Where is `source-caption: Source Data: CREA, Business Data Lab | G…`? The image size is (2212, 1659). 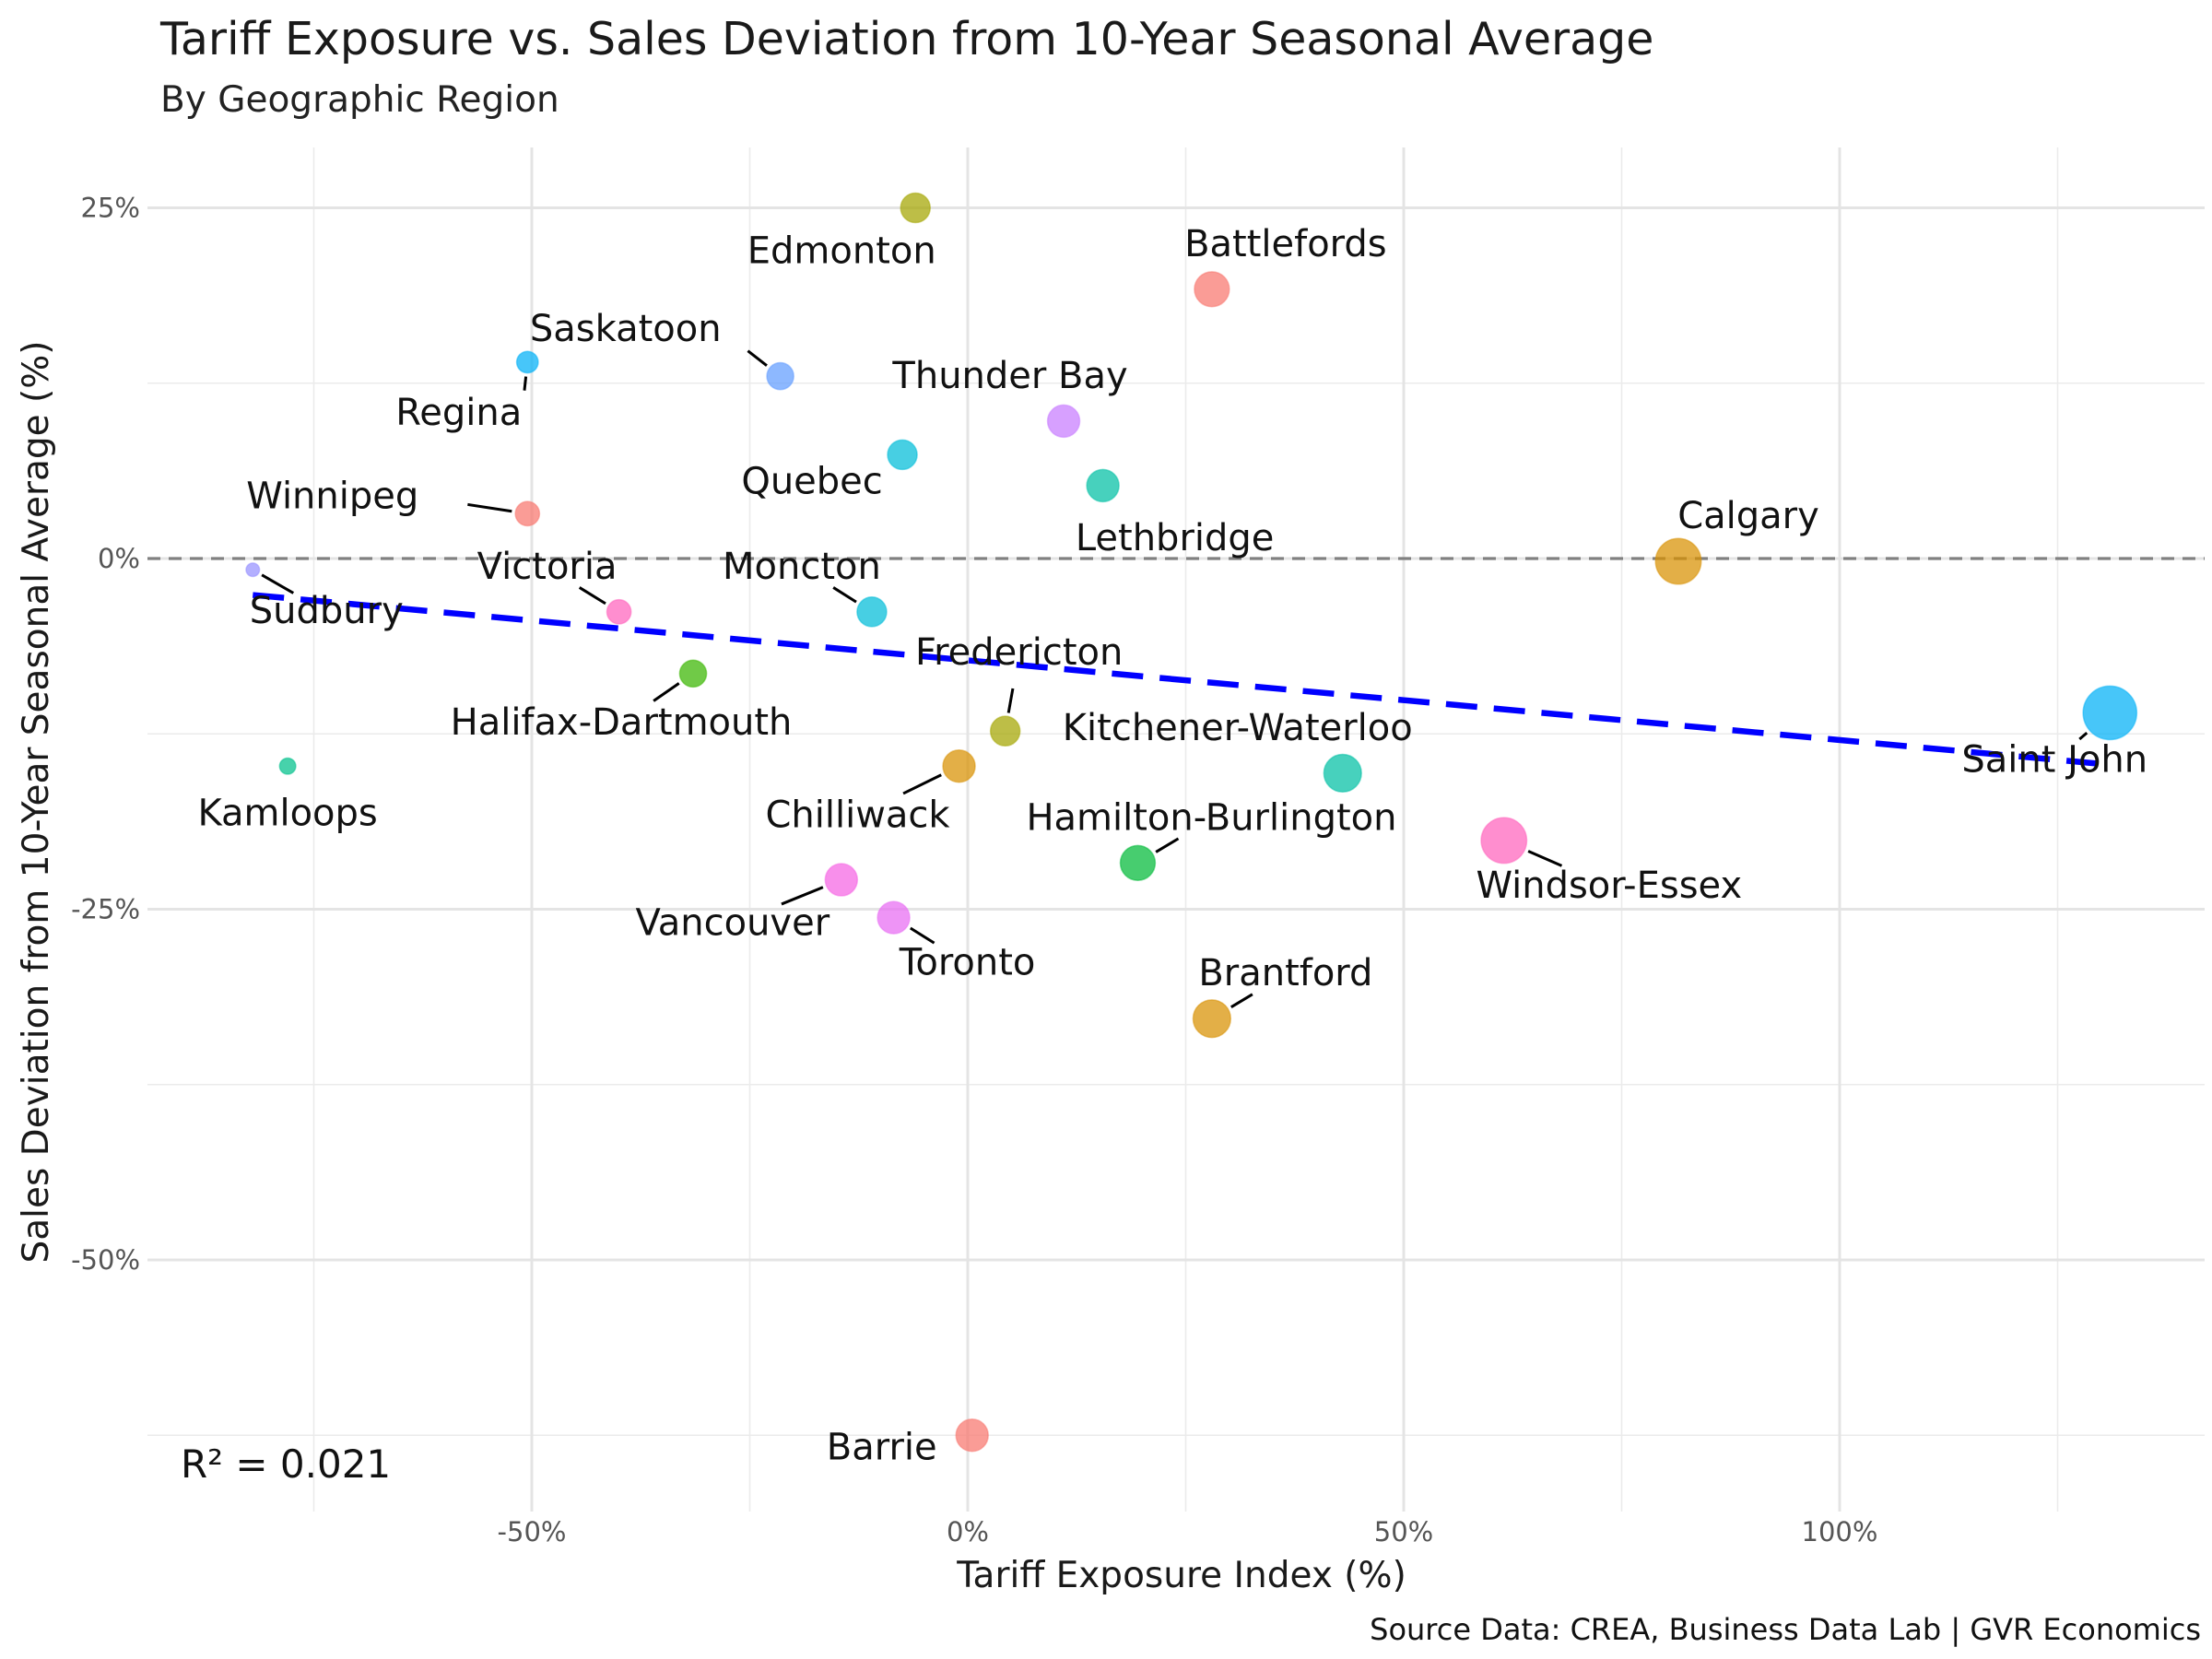 source-caption: Source Data: CREA, Business Data Lab | G… is located at coordinates (1785, 1629).